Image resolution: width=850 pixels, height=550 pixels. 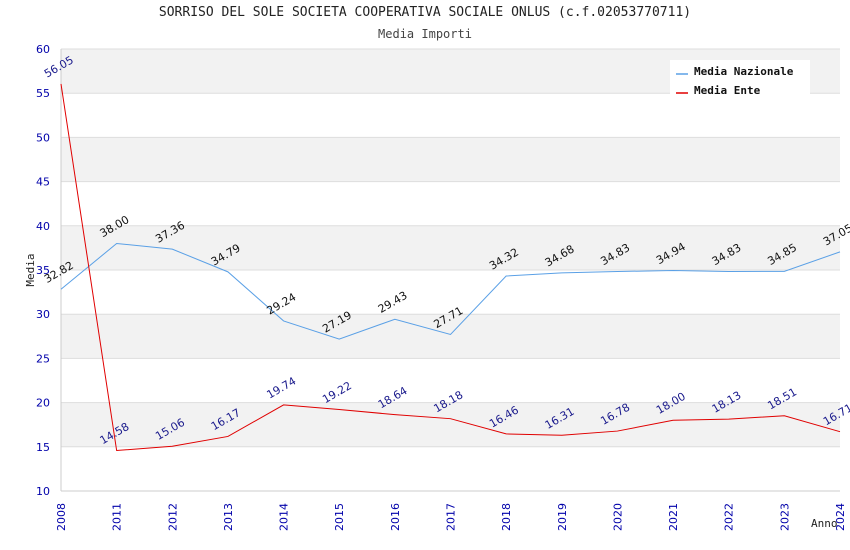 What do you see at coordinates (784, 517) in the screenshot?
I see `x-tick-label: 2023` at bounding box center [784, 517].